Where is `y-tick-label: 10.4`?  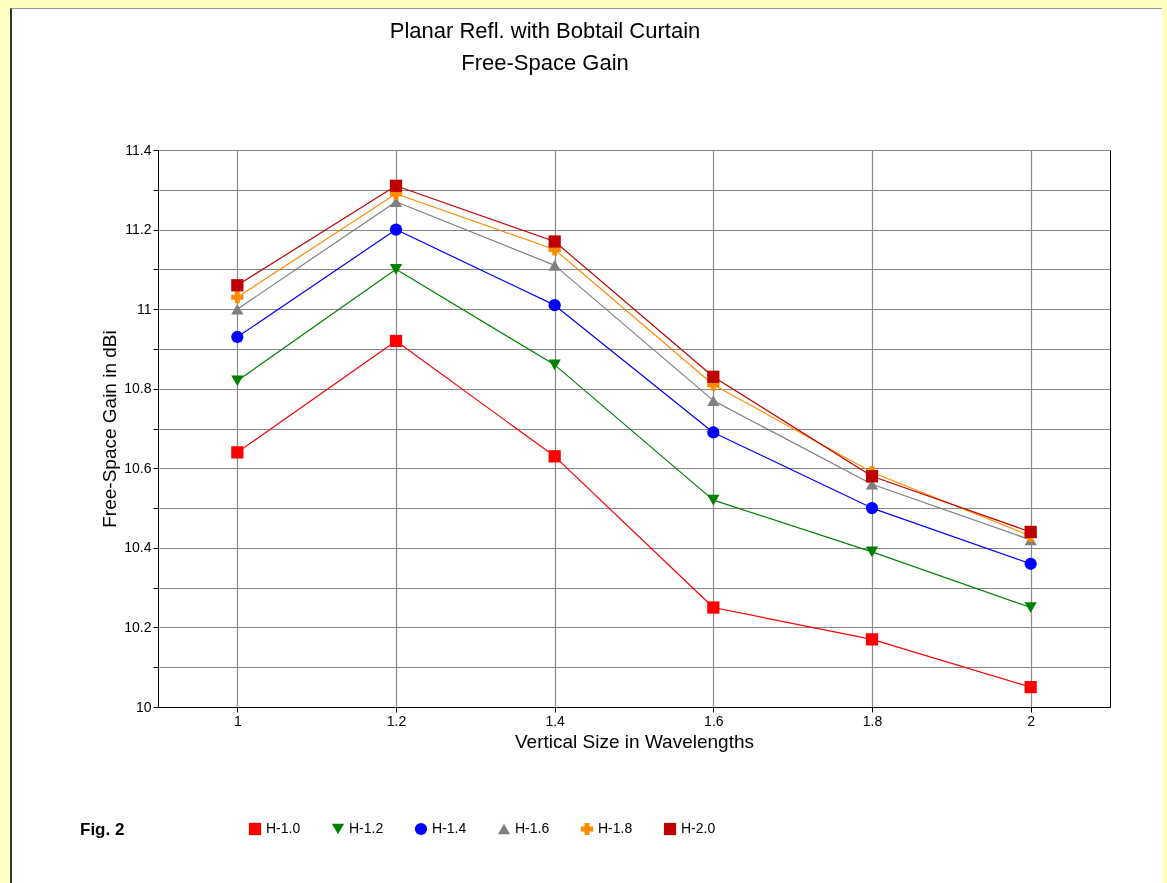 y-tick-label: 10.4 is located at coordinates (138, 547).